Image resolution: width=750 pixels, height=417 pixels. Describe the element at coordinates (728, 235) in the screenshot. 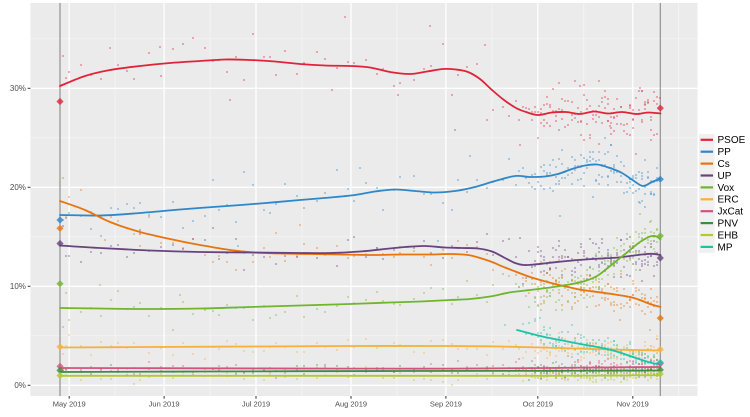

I see `svg-text: EHB` at that location.